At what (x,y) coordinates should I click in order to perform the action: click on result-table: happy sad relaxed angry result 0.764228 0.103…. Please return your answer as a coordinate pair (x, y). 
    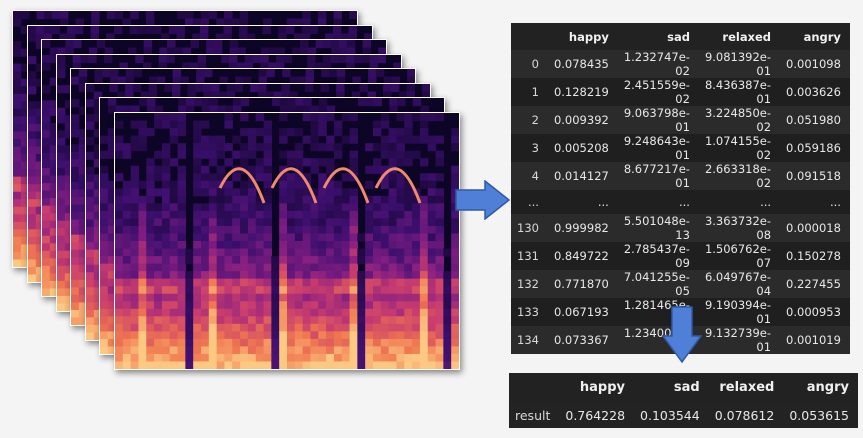
    Looking at the image, I should click on (683, 400).